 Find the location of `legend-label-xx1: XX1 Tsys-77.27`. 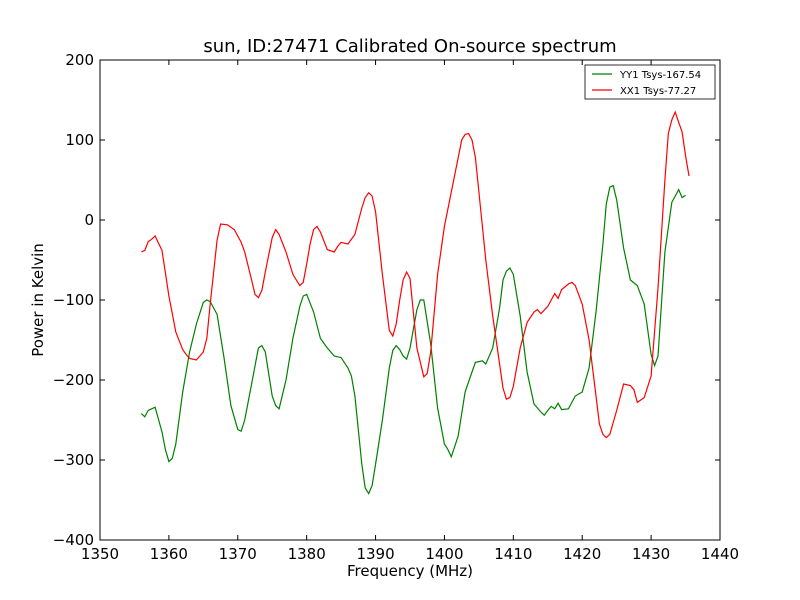

legend-label-xx1: XX1 Tsys-77.27 is located at coordinates (658, 91).